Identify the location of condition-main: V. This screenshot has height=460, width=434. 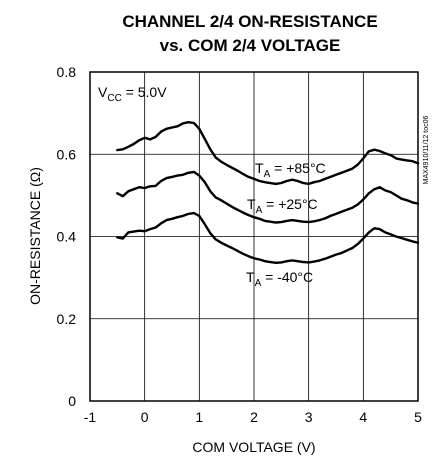
(103, 92).